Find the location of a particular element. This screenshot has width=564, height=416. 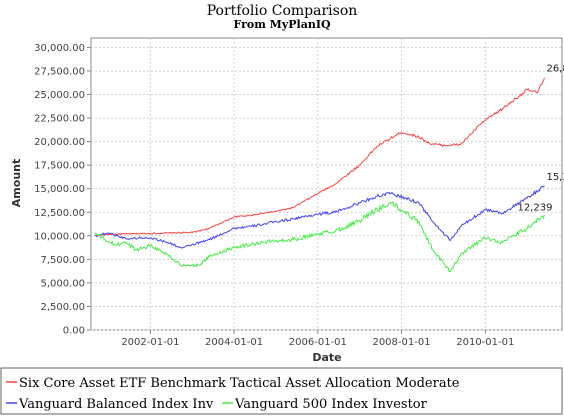

y-tick-label: 25,000.00 is located at coordinates (59, 95).